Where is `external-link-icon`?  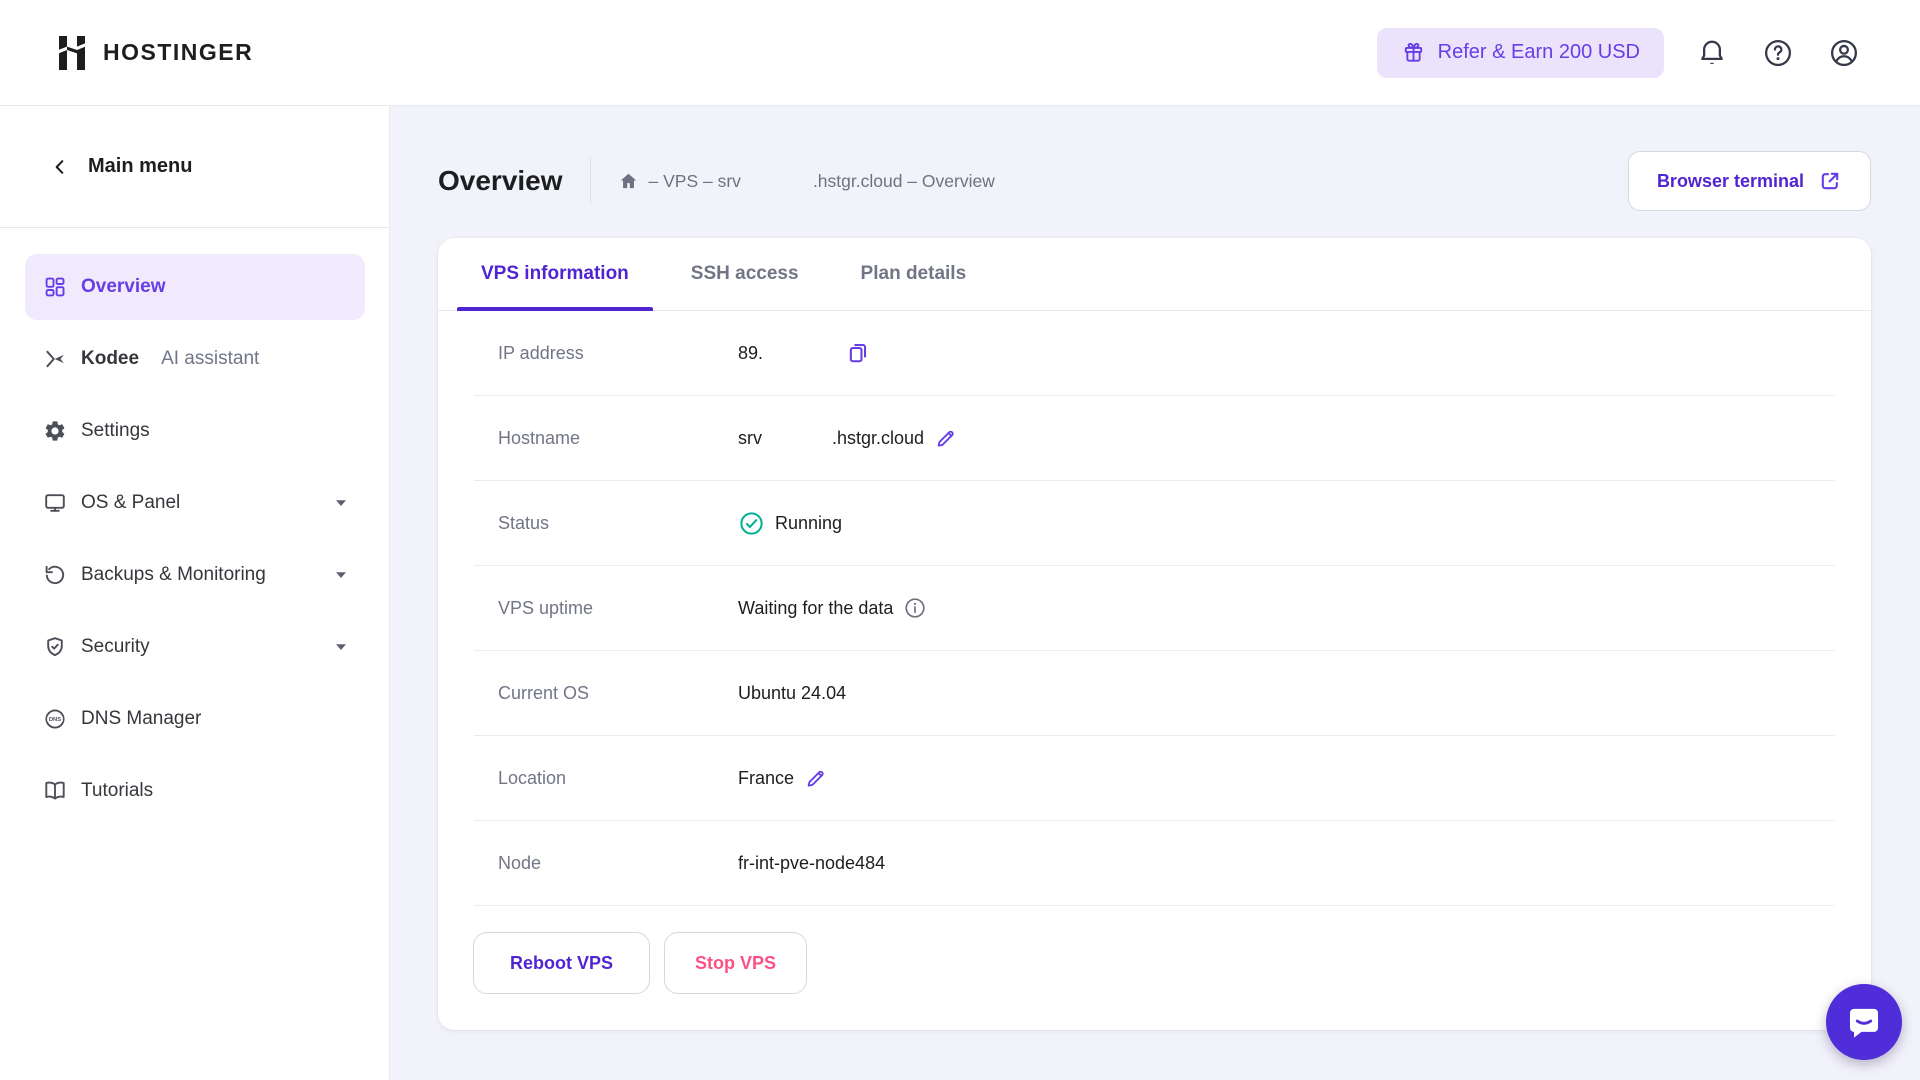
external-link-icon is located at coordinates (1830, 181).